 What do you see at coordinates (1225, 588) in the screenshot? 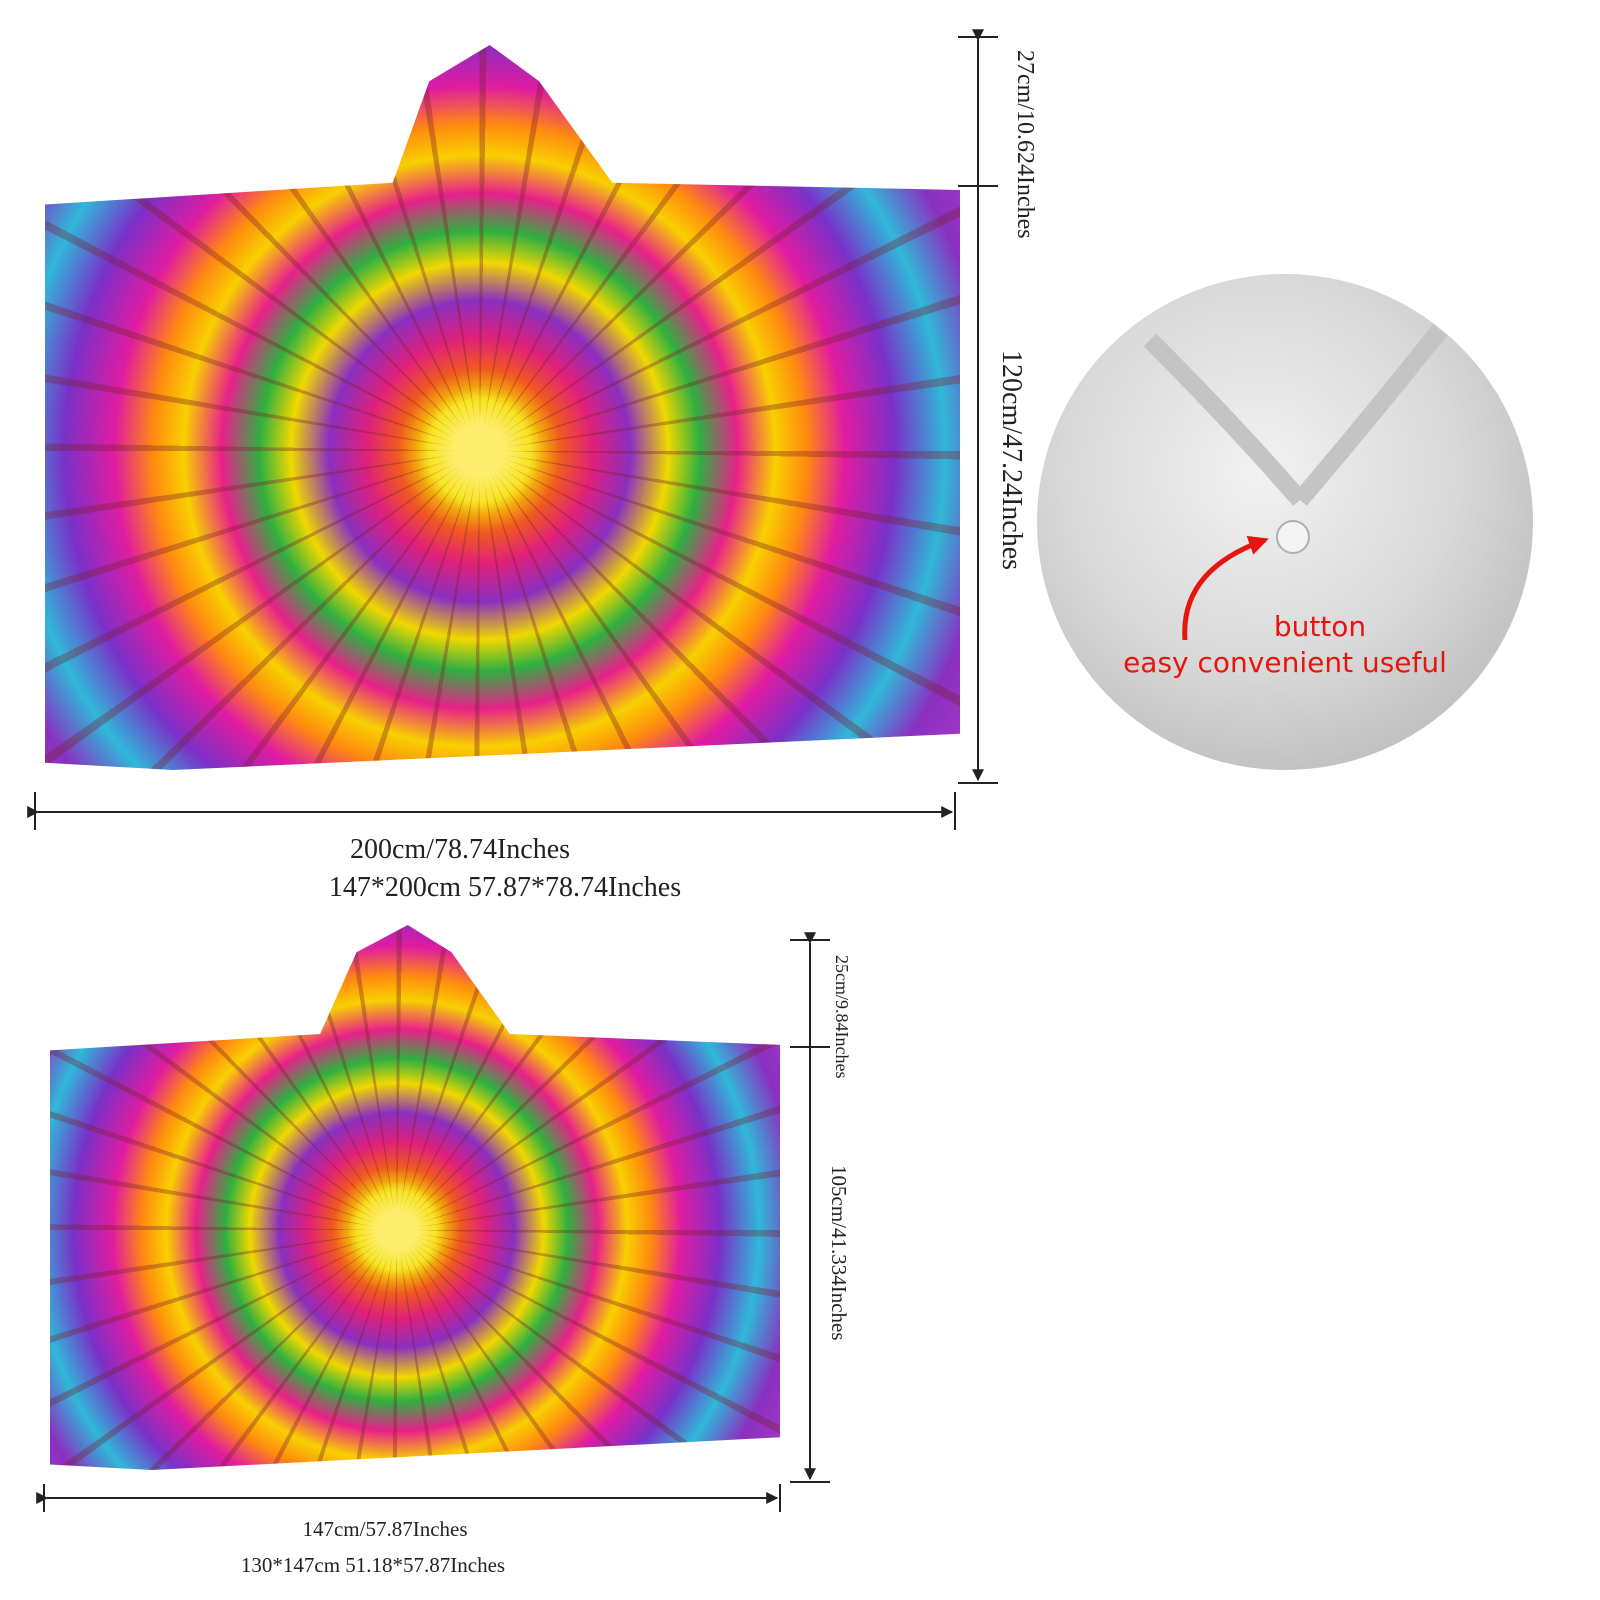
I see `arrow` at bounding box center [1225, 588].